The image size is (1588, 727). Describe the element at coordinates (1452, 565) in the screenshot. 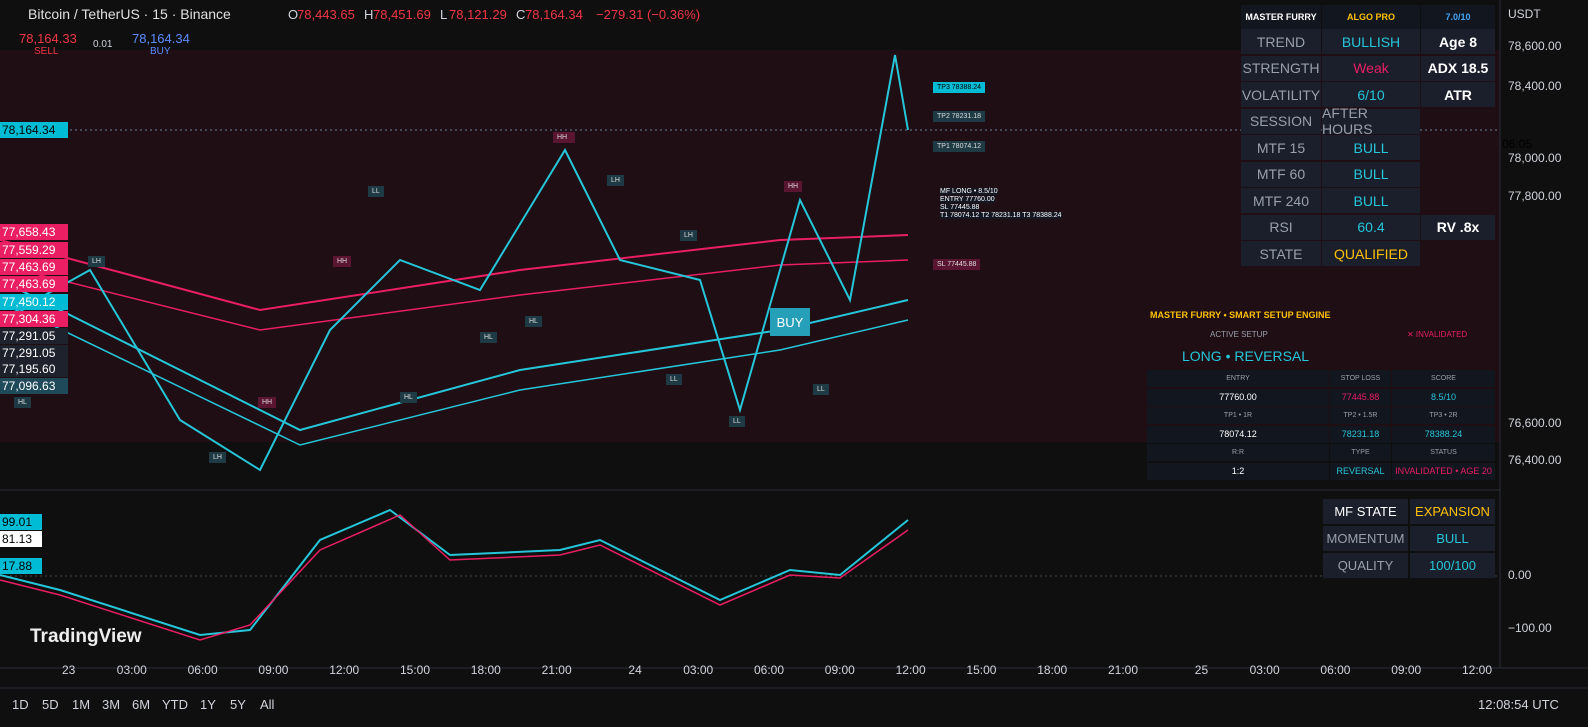

I see `mf-cell: 100/100` at that location.